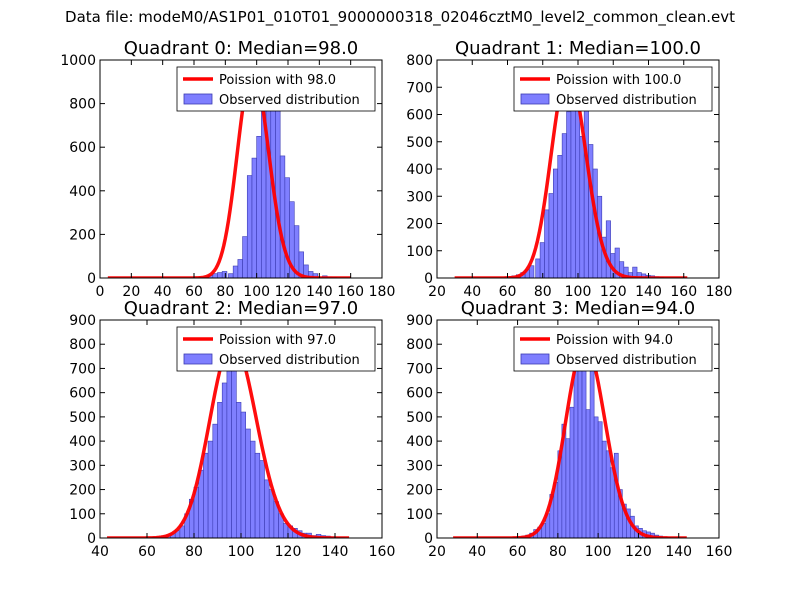 The height and width of the screenshot is (600, 800). I want to click on legend: Poission with 94.0 Observed distribution, so click(613, 349).